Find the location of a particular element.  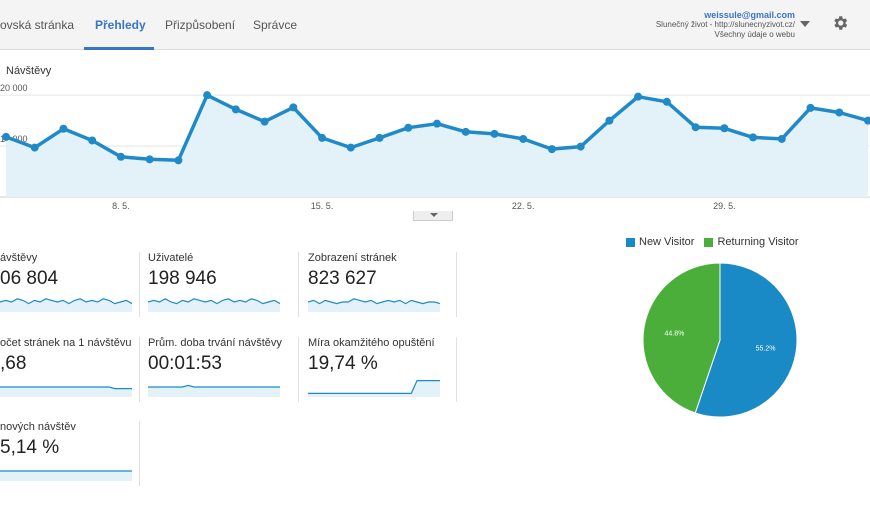

pie-legend: New Visitor Returning Visitor is located at coordinates (712, 242).